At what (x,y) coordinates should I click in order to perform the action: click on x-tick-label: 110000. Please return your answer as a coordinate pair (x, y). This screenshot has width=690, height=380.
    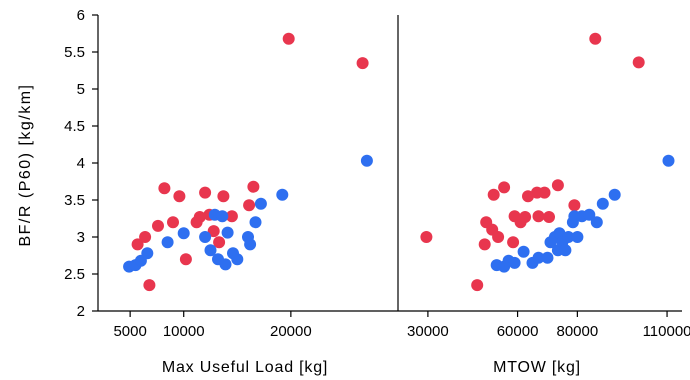
    Looking at the image, I should click on (666, 331).